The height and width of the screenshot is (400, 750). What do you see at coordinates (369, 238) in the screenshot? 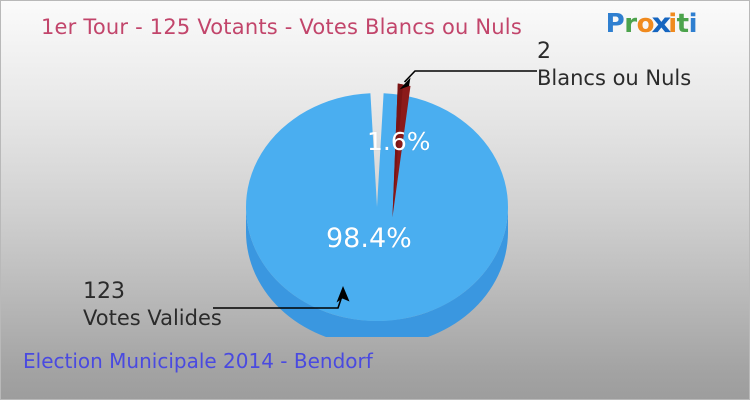
I see `slice-percent-valides: 98.4%` at bounding box center [369, 238].